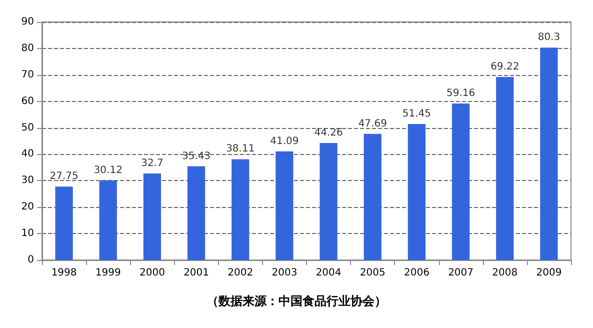 This screenshot has height=328, width=593. What do you see at coordinates (296, 301) in the screenshot?
I see `text: （数据来源：中国食品行业协会）` at bounding box center [296, 301].